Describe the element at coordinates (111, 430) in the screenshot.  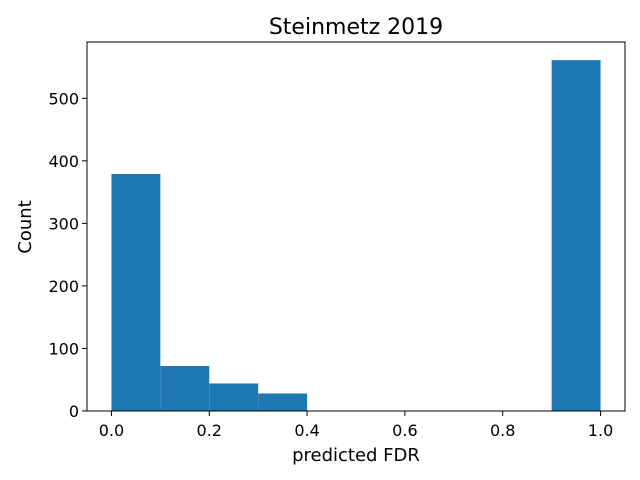
I see `x-tick-label-0: 0.0` at that location.